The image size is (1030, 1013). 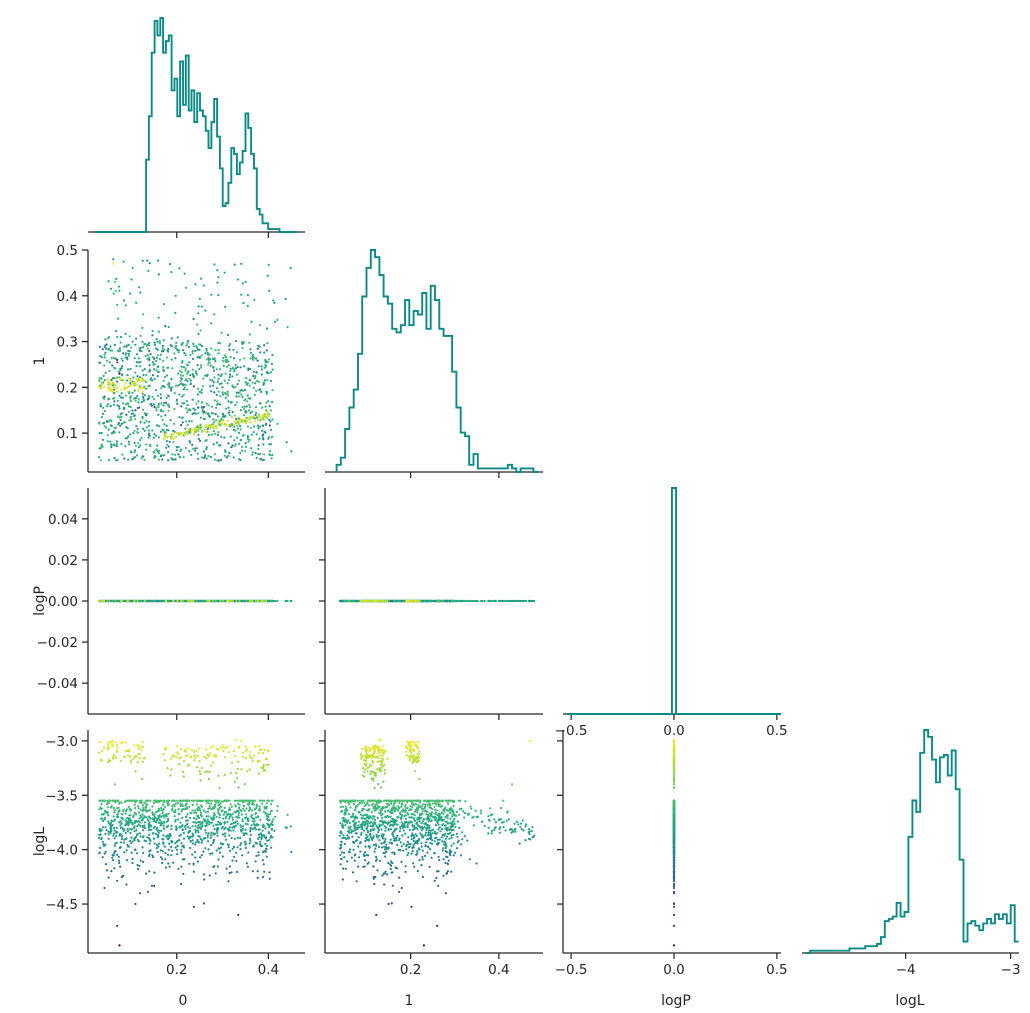 What do you see at coordinates (61, 796) in the screenshot?
I see `y-tick-label: −3.5` at bounding box center [61, 796].